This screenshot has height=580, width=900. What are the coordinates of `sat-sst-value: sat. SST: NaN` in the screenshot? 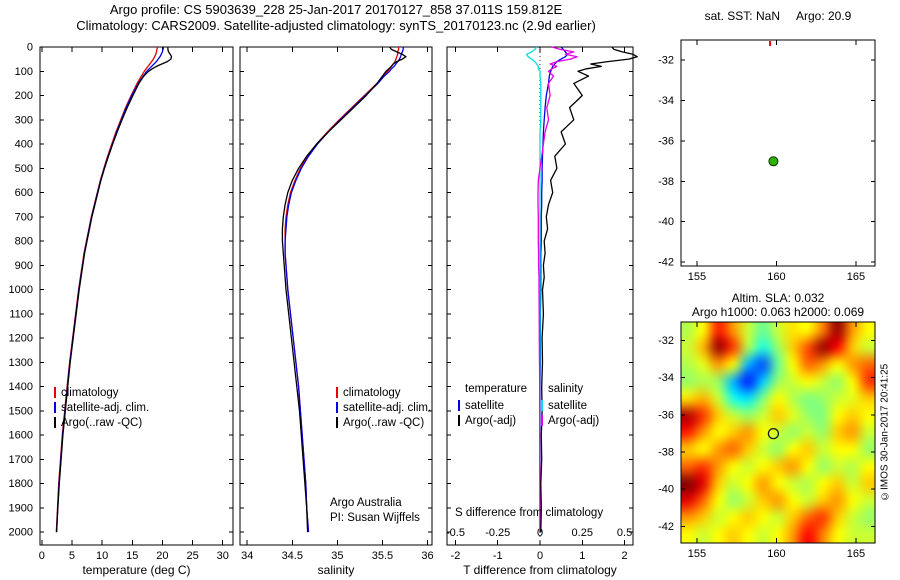 It's located at (742, 16).